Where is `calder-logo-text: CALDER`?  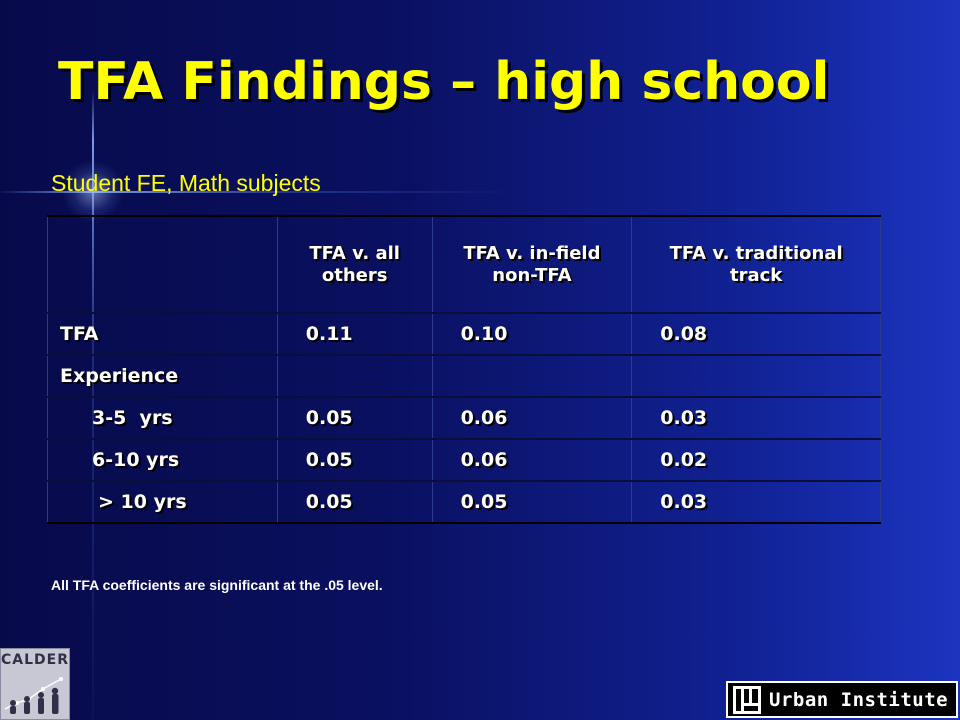 calder-logo-text: CALDER is located at coordinates (35, 660).